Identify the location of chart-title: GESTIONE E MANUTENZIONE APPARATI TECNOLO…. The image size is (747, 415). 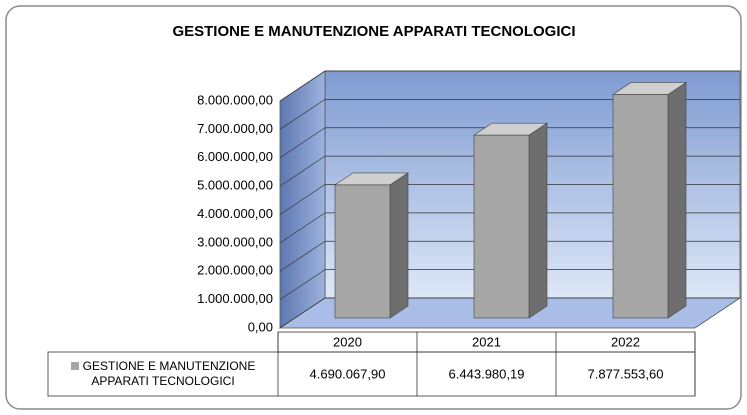
(373, 31).